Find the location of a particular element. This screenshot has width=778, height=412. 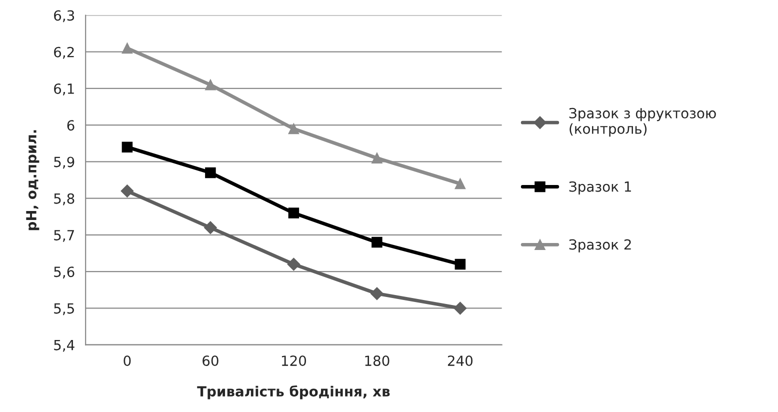

legend-label: Зразок з фруктозою (контроль) is located at coordinates (642, 122).